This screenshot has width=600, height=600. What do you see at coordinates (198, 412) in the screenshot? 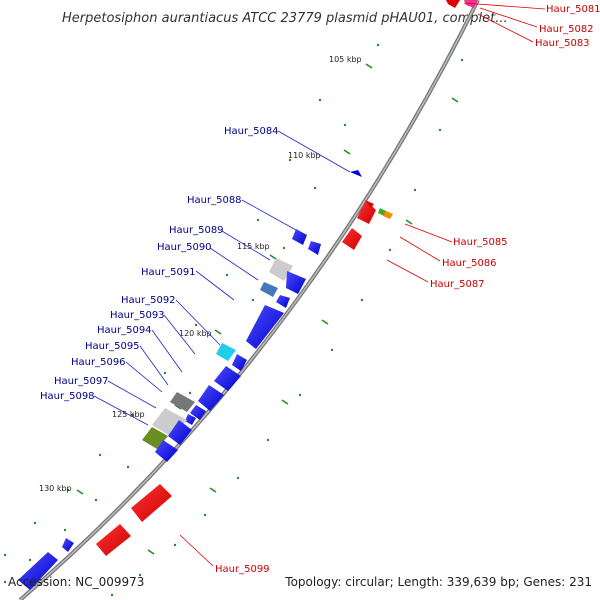
I see `gene-Haur_5096a` at bounding box center [198, 412].